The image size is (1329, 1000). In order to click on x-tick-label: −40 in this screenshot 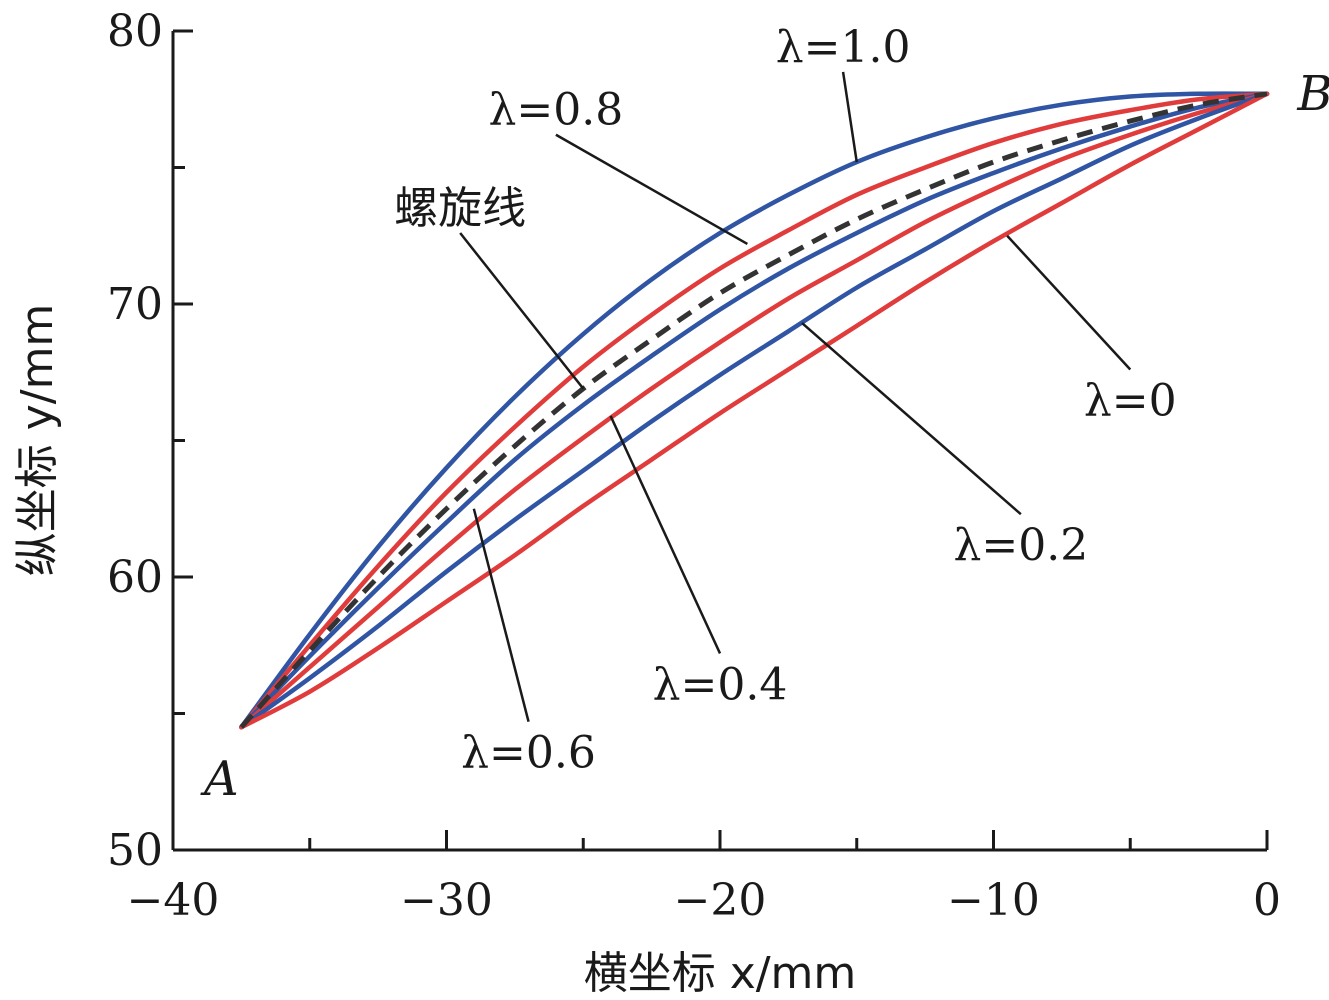, I will do `click(173, 900)`.